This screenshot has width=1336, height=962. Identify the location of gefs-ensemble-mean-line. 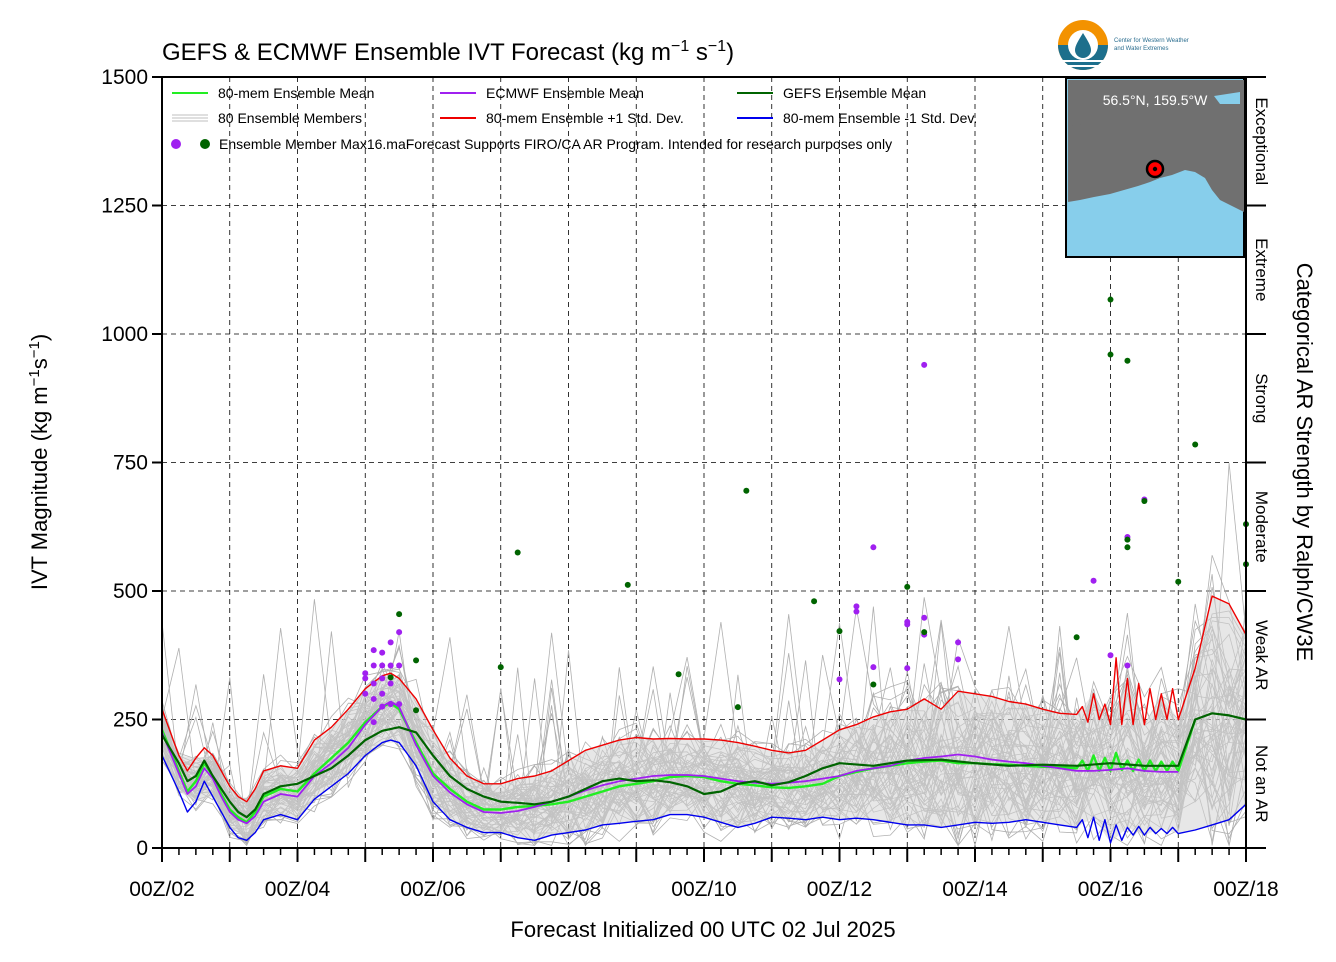
(704, 765).